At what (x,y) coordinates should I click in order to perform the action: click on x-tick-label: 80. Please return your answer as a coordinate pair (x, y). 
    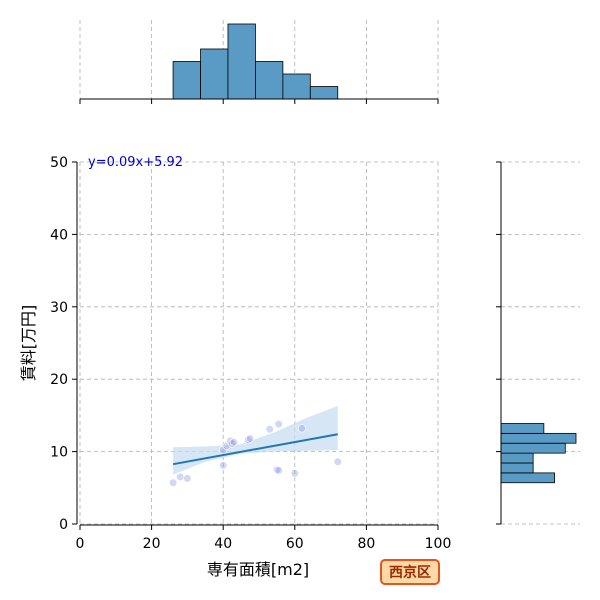
    Looking at the image, I should click on (366, 544).